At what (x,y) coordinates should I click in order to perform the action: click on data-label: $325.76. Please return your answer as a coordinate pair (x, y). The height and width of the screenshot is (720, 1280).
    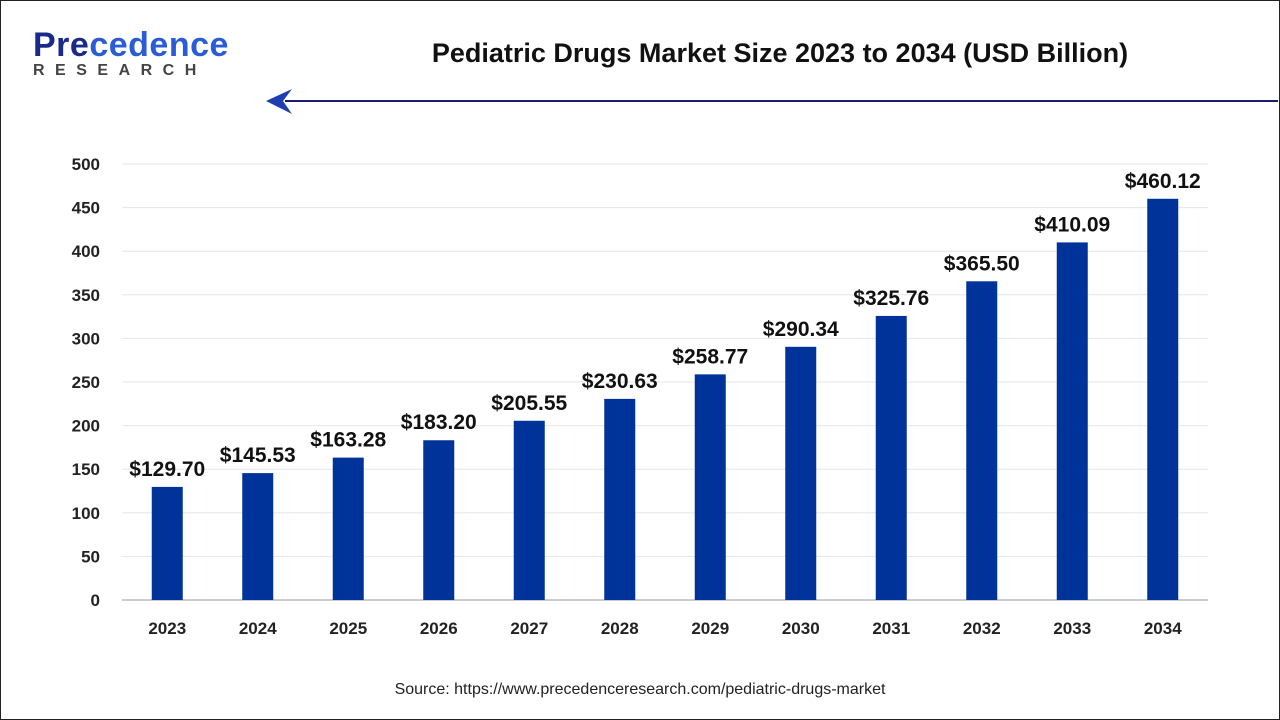
    Looking at the image, I should click on (891, 298).